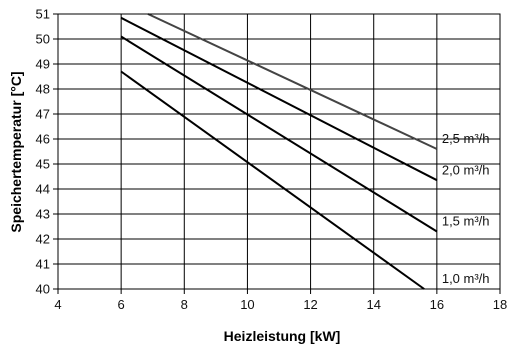  I want to click on x-tick-label: 18, so click(500, 304).